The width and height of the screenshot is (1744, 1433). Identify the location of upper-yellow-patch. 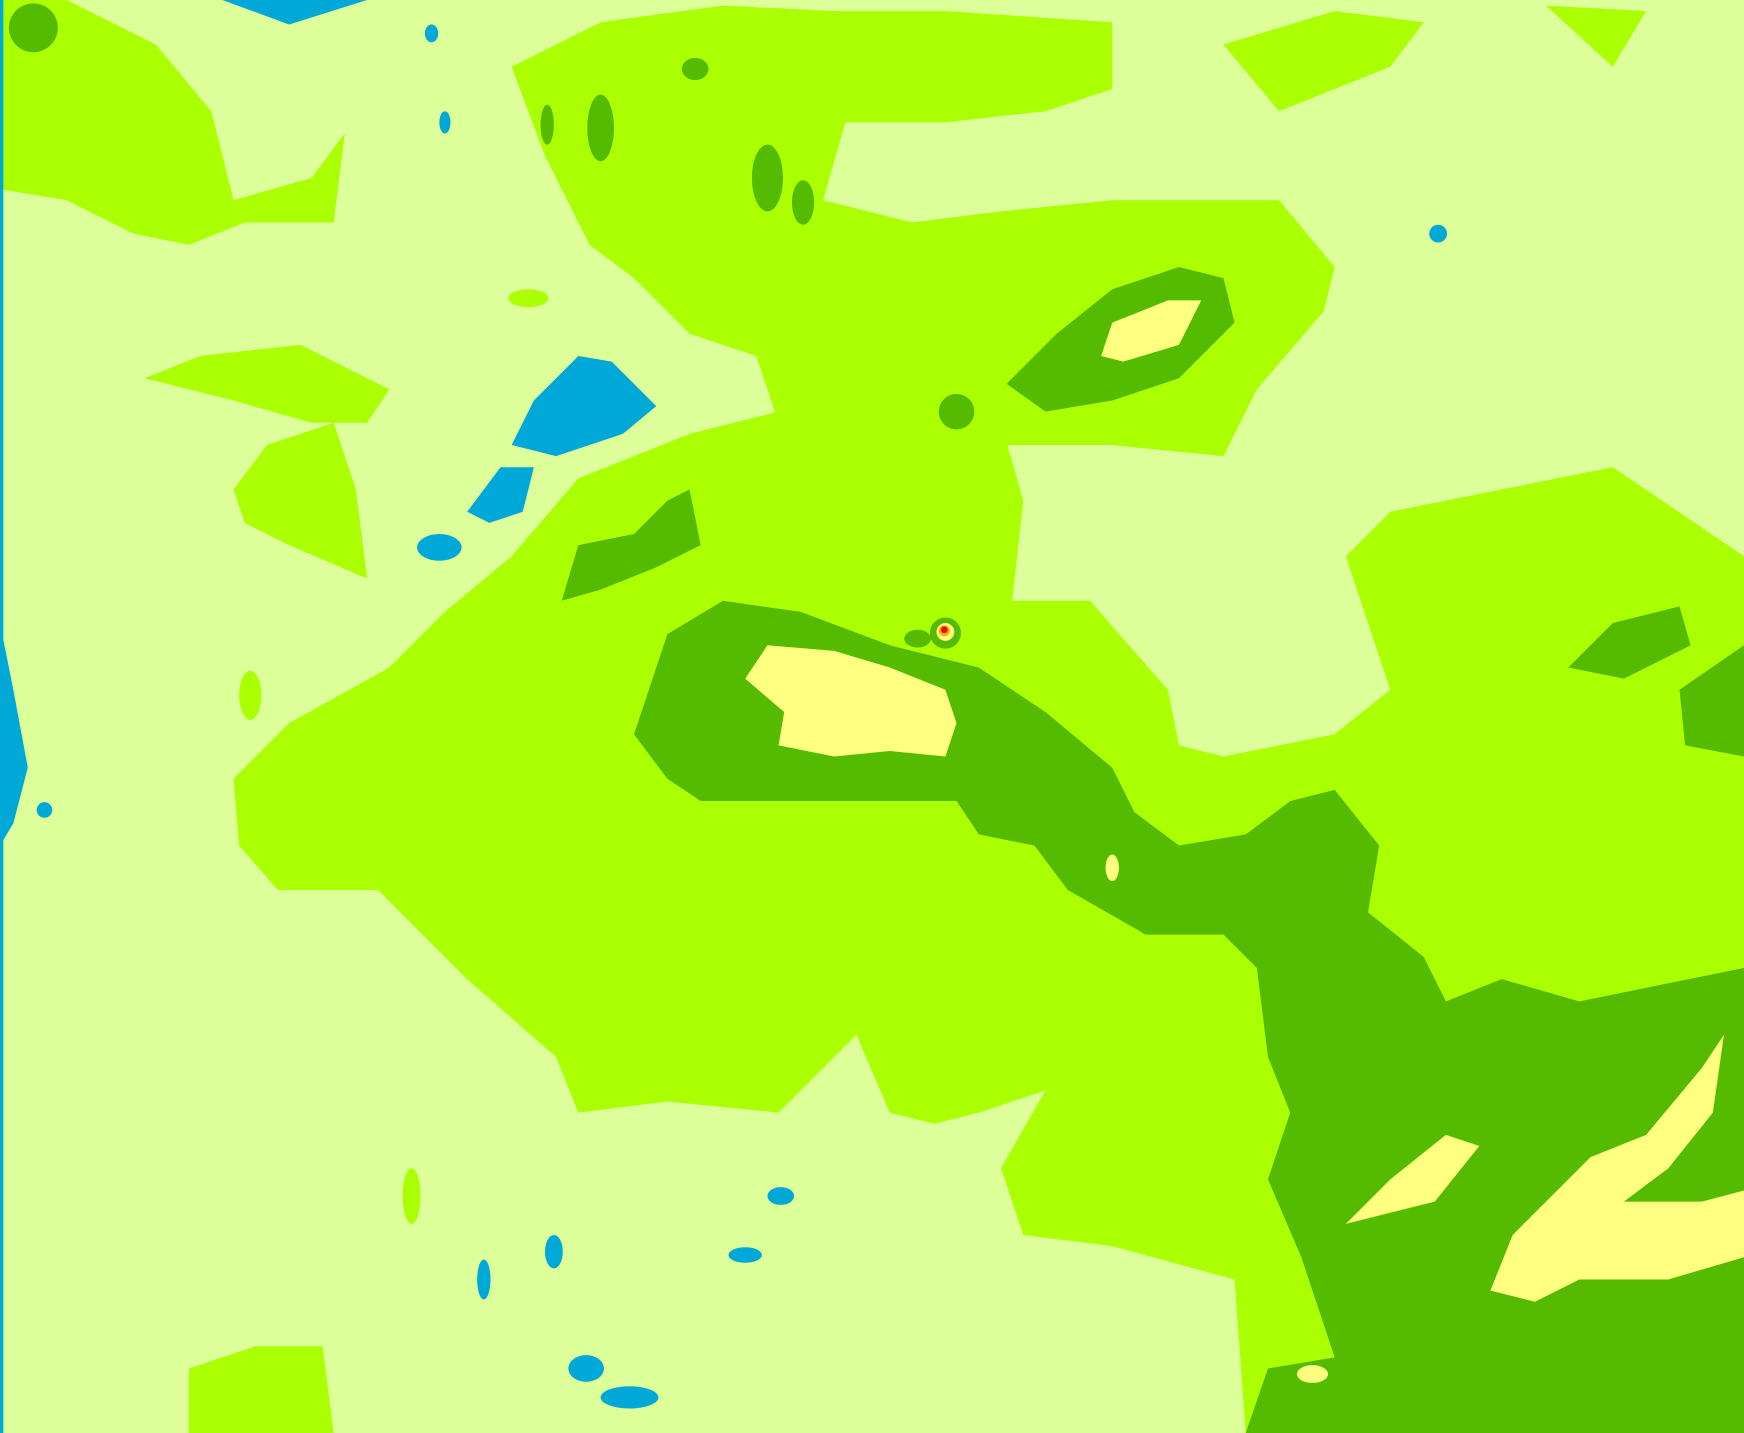
(1151, 331).